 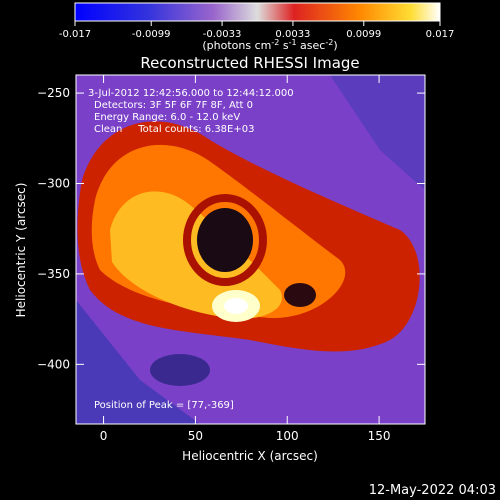 I want to click on x-tick-label: 50, so click(x=195, y=436).